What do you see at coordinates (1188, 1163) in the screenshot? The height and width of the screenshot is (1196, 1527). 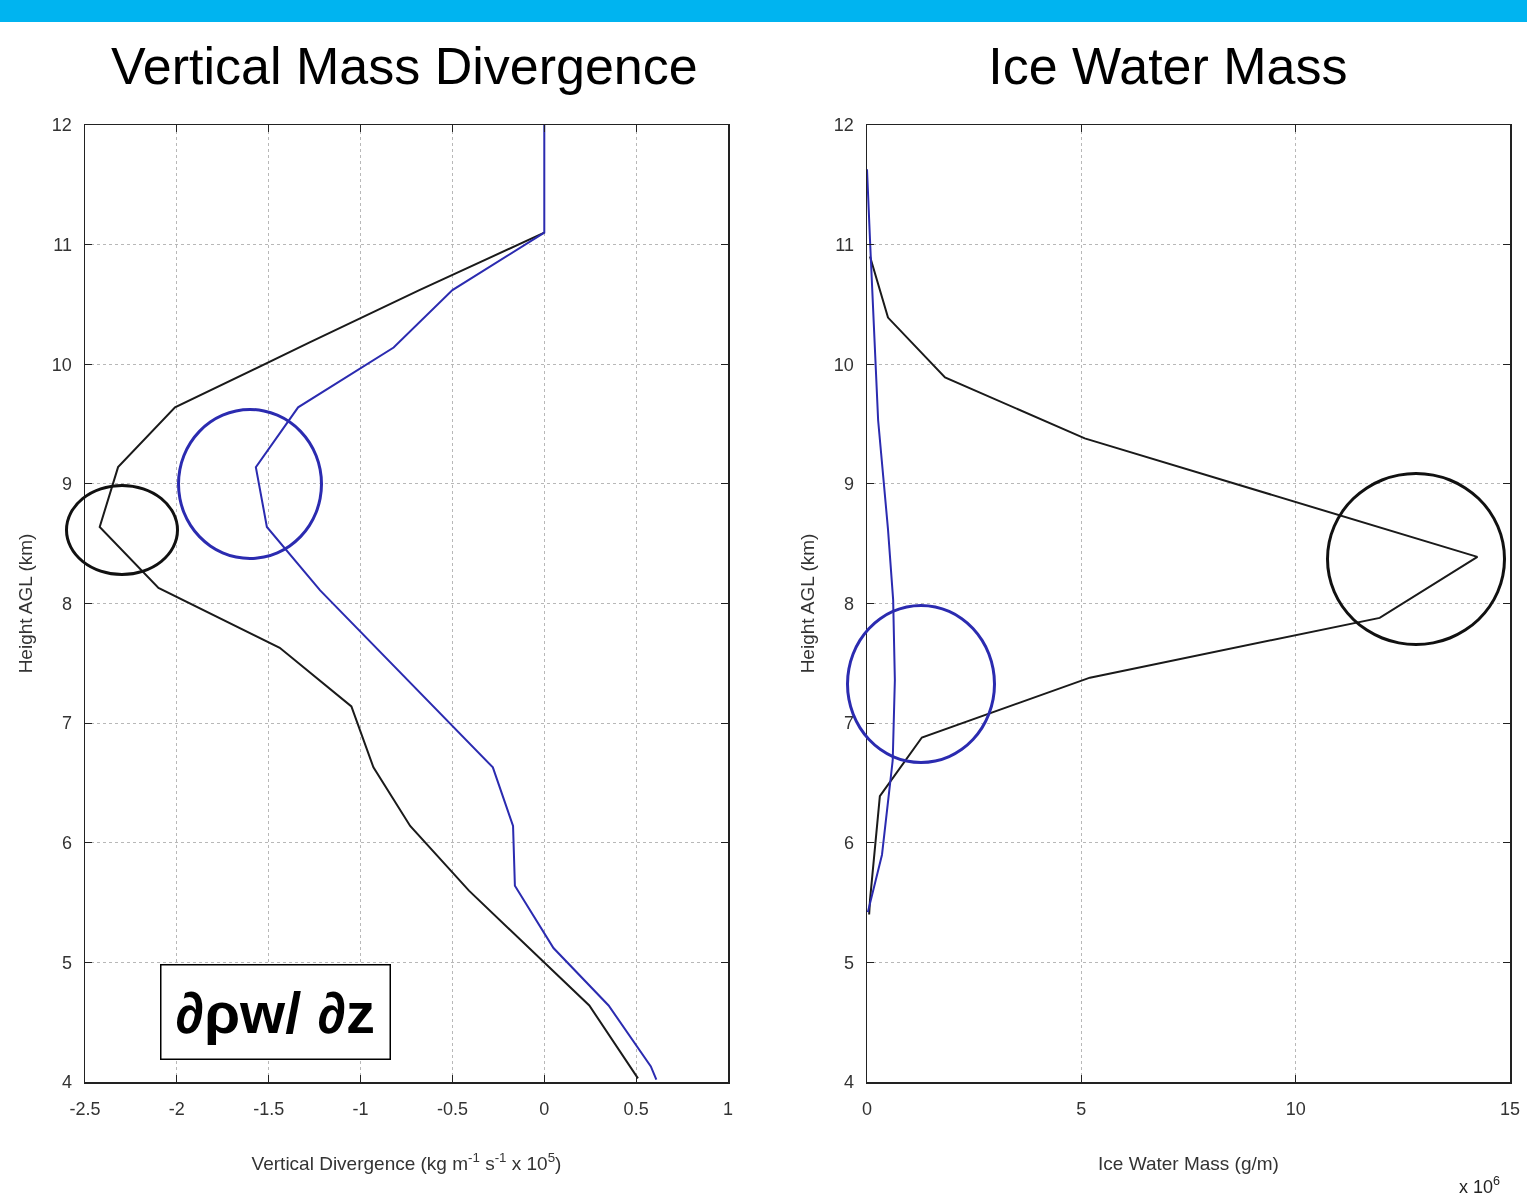 I see `x-axis-title: Ice Water Mass (g/m)` at bounding box center [1188, 1163].